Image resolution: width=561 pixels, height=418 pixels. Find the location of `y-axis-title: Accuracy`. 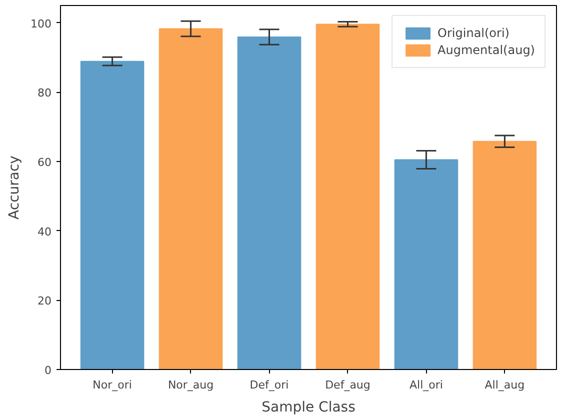

y-axis-title: Accuracy is located at coordinates (14, 188).